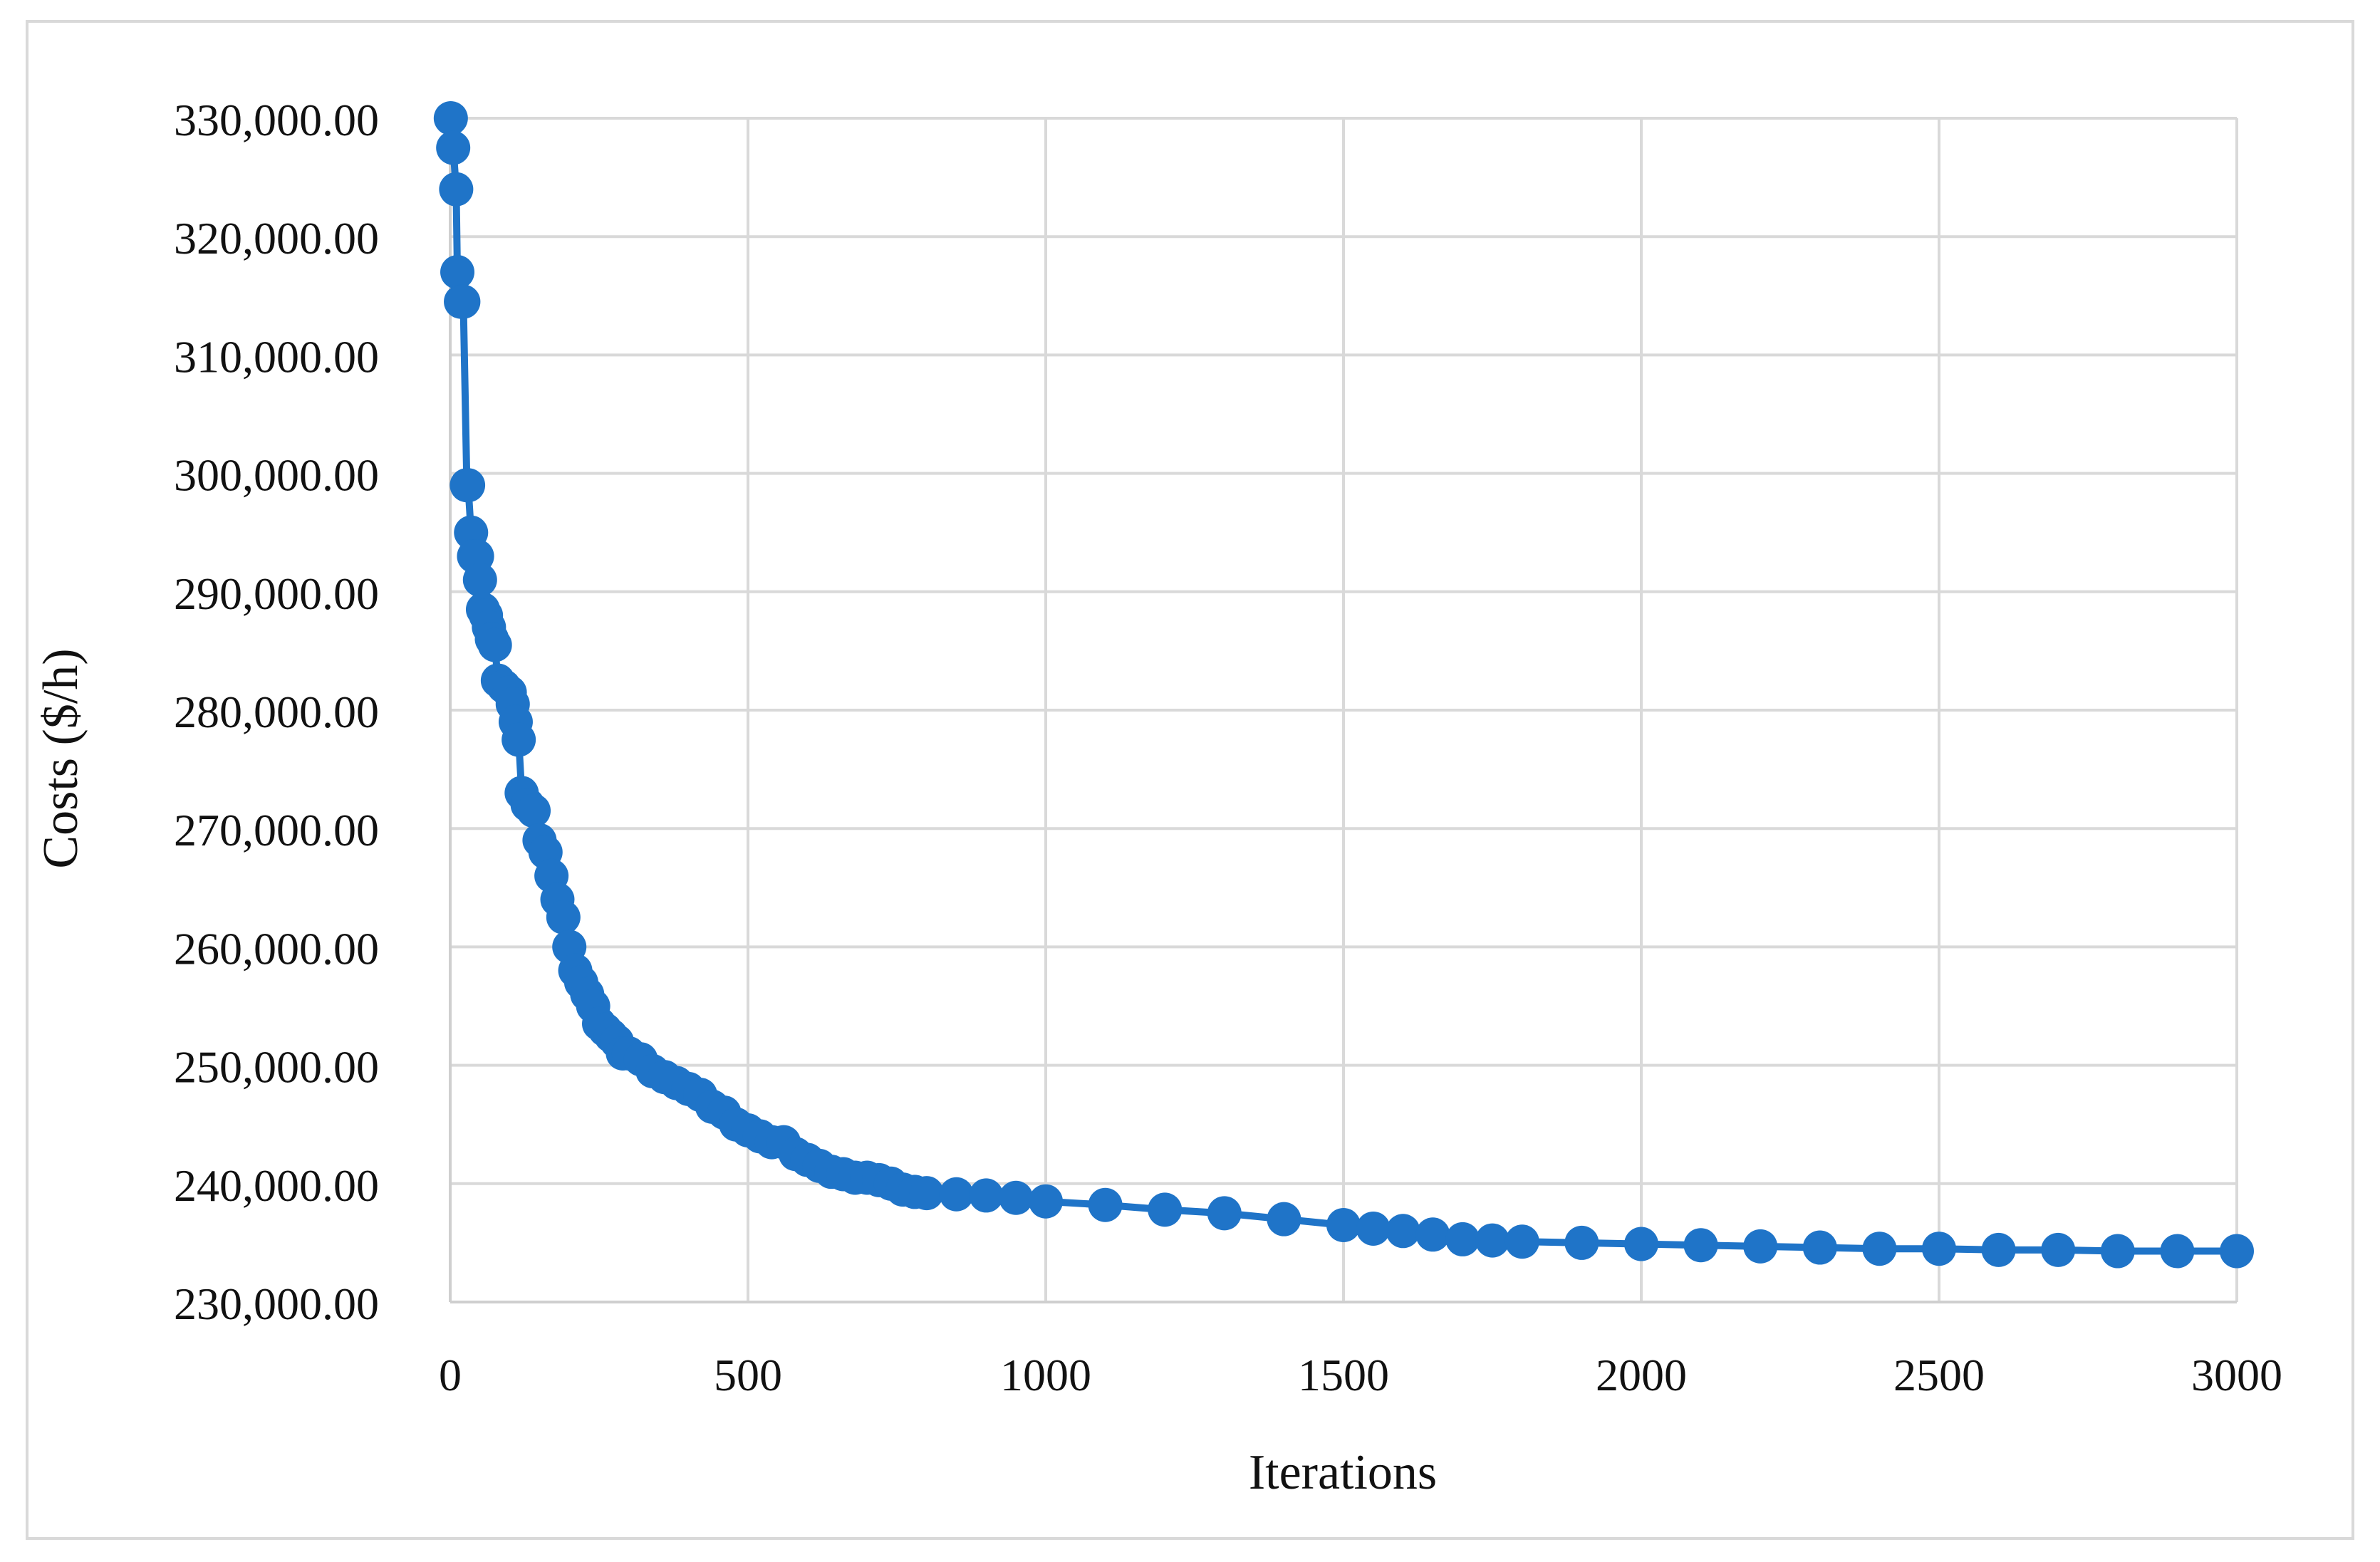 The width and height of the screenshot is (2380, 1562). I want to click on y-tick-label: 300,000.00, so click(276, 475).